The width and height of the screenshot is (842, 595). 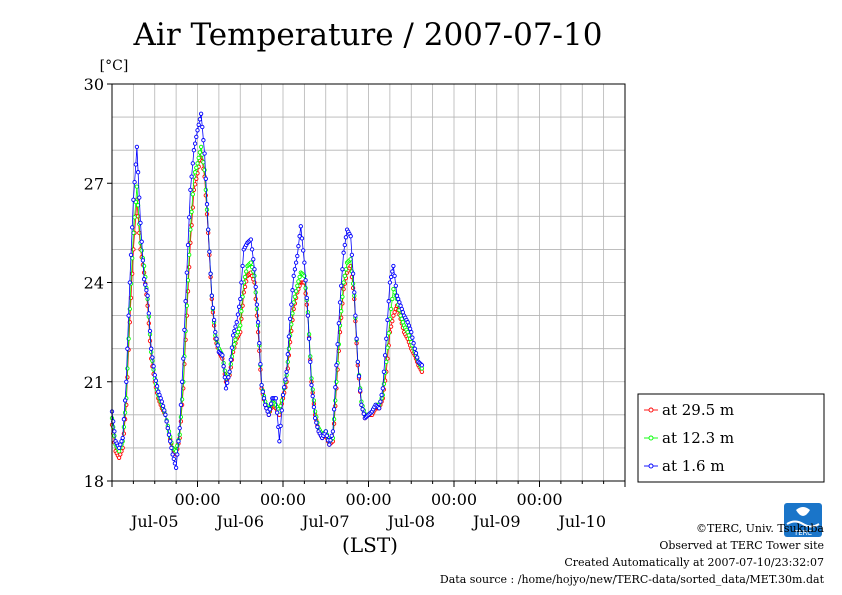 I want to click on y-tick-label: 21, so click(x=94, y=382).